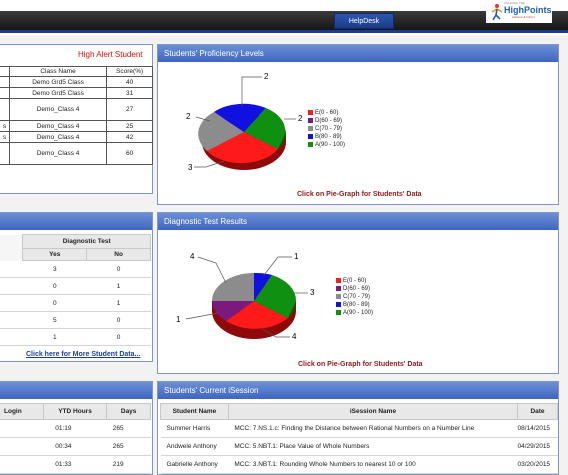  What do you see at coordinates (11, 254) in the screenshot?
I see `diag-col-blank` at bounding box center [11, 254].